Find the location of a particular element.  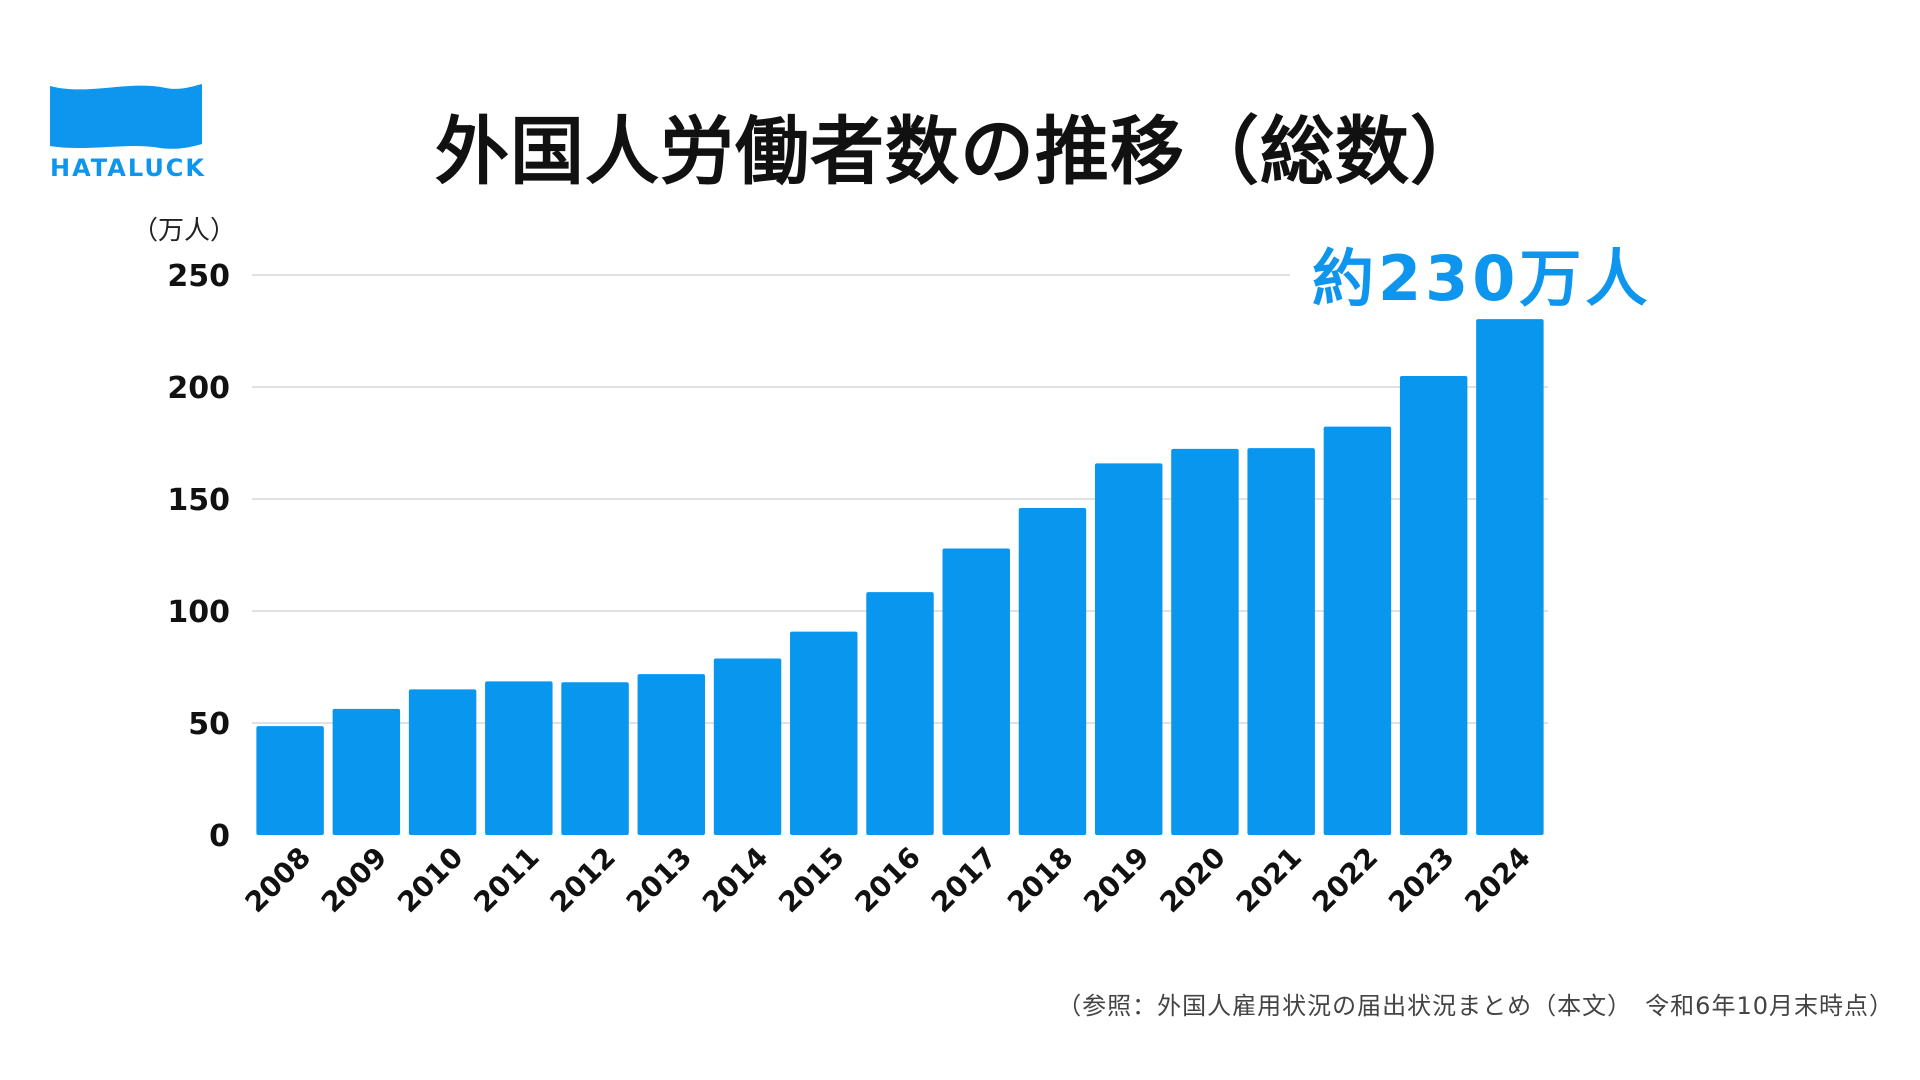

y-axis-ticks: 0 50 100 150 200 250 is located at coordinates (198, 556).